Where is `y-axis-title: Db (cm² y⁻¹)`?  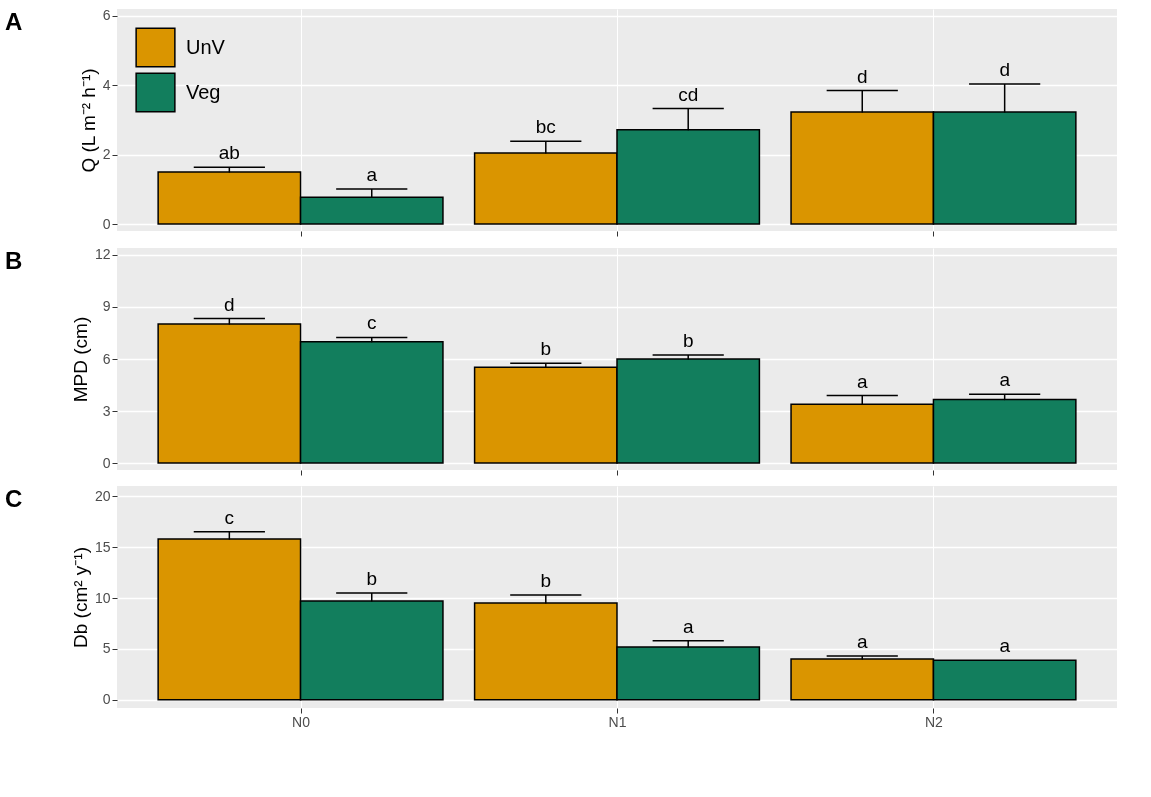
y-axis-title: Db (cm² y⁻¹) is located at coordinates (80, 597).